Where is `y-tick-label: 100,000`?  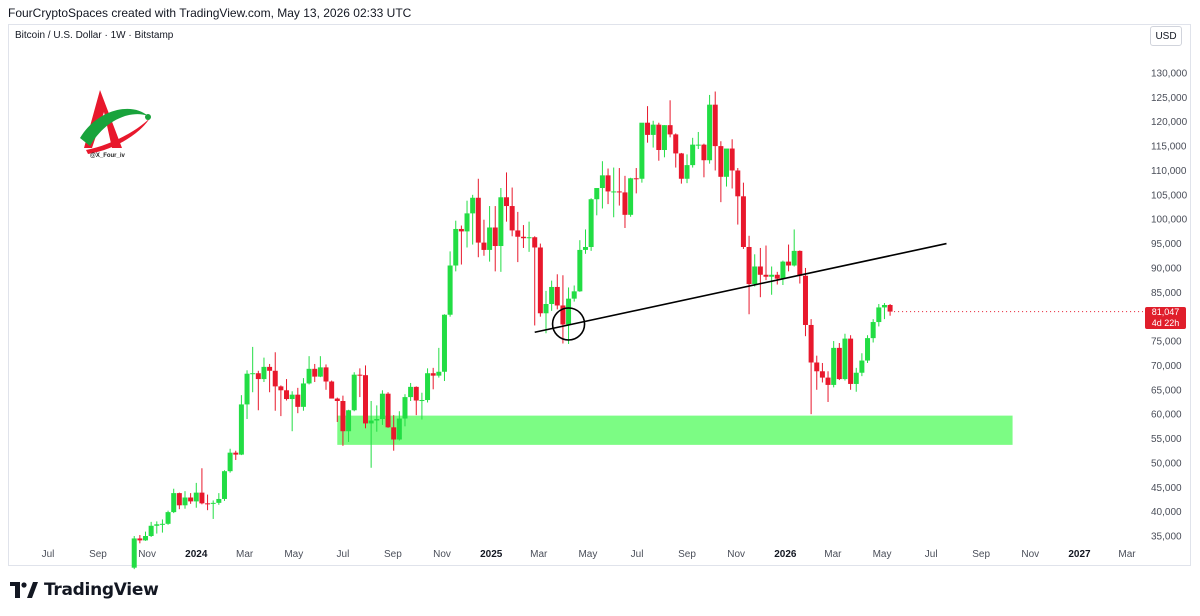 y-tick-label: 100,000 is located at coordinates (1169, 220).